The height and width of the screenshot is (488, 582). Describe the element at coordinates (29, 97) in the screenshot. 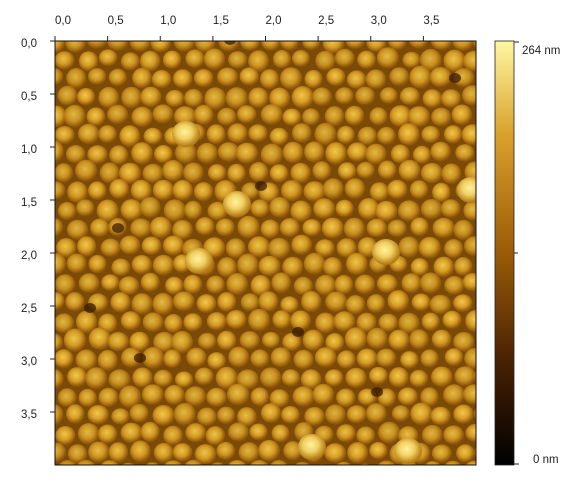

I see `y-tick-label-1: 0,5` at that location.